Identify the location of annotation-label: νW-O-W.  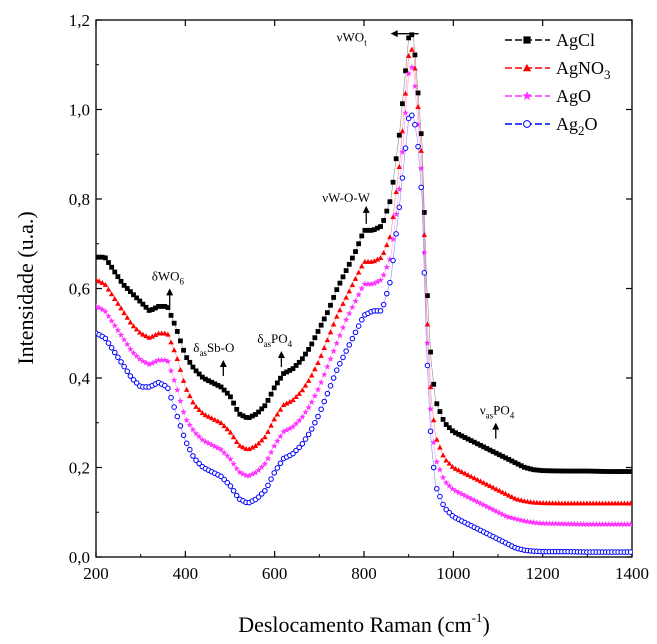
(346, 197).